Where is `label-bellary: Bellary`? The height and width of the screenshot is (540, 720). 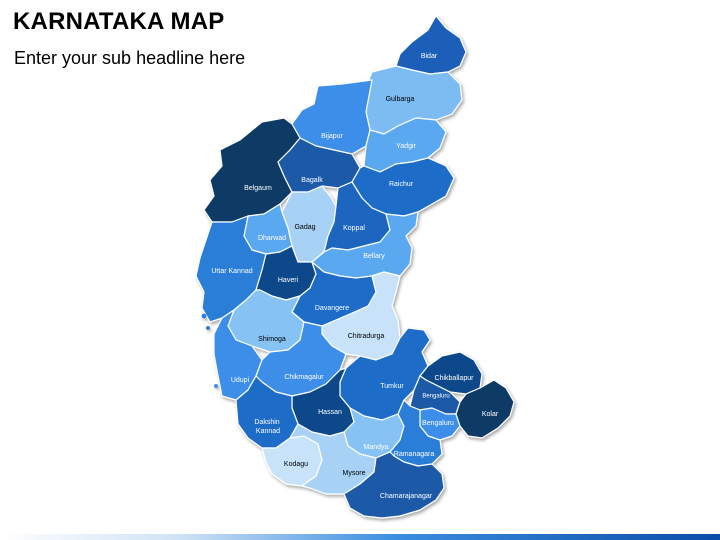 label-bellary: Bellary is located at coordinates (374, 256).